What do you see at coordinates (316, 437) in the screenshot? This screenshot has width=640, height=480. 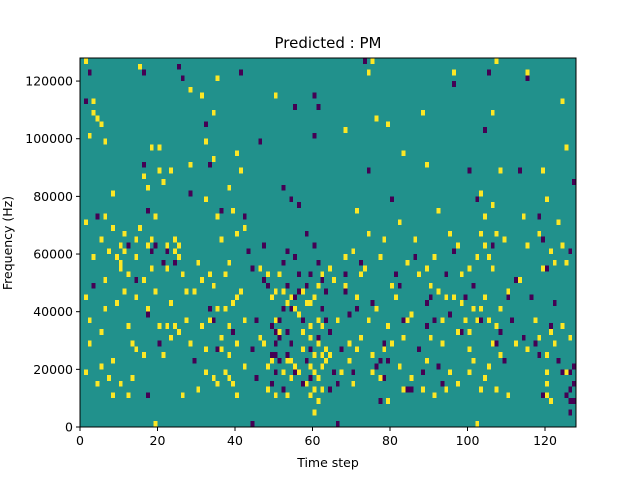 I see `x-axis: 0 20 40 60 80 100 120` at bounding box center [316, 437].